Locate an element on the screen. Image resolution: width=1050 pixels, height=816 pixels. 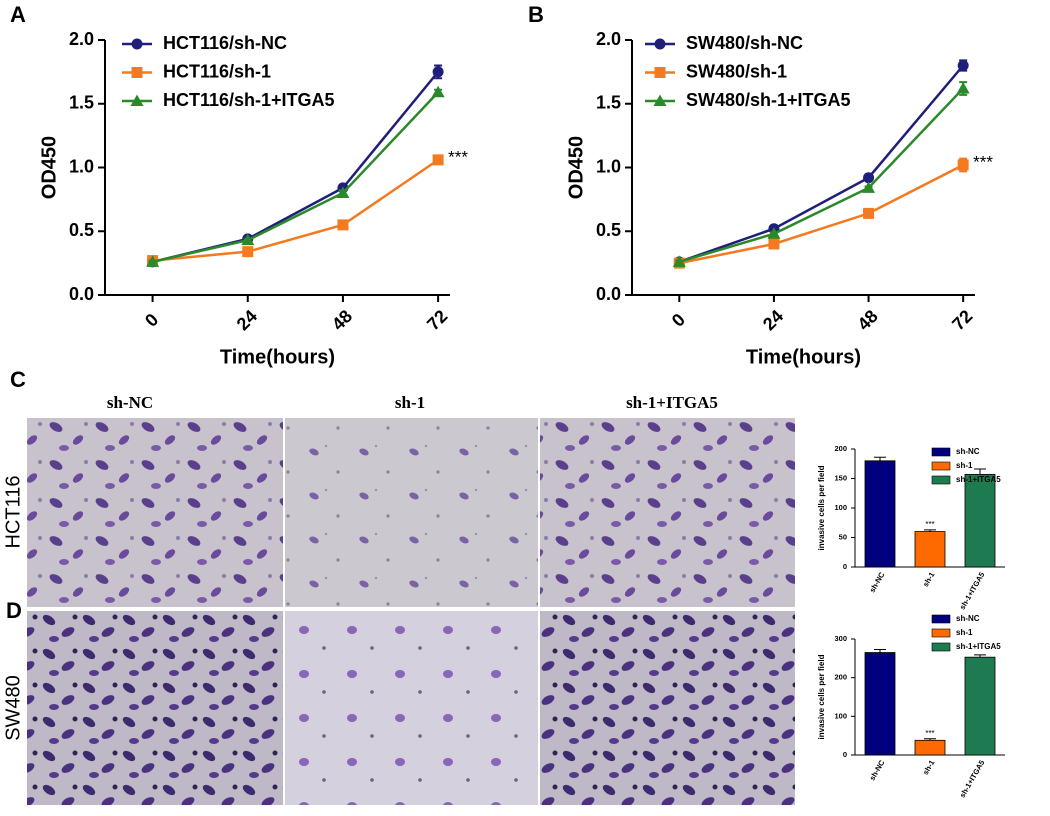
row-label: HCT116 is located at coordinates (13, 512).